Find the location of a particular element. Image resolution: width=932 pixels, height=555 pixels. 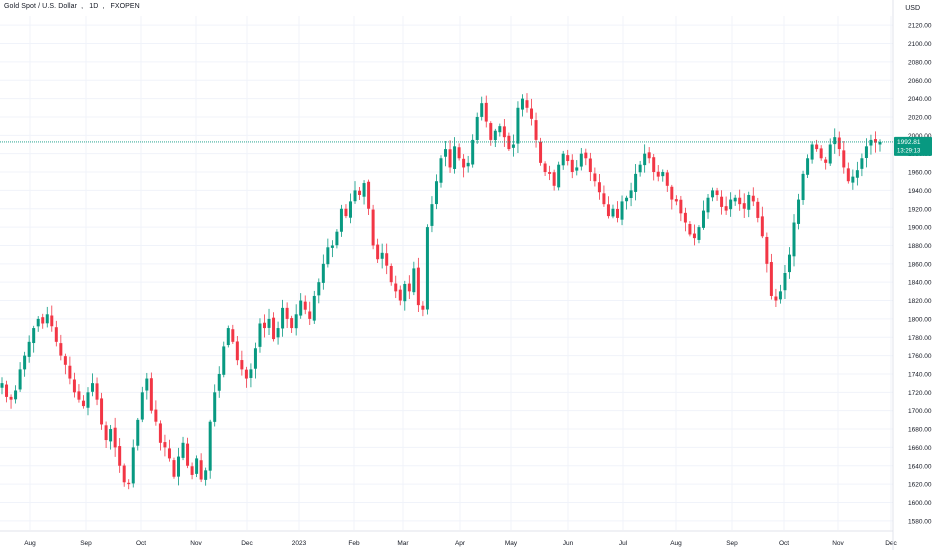

y-tick-label: 2100.00 is located at coordinates (920, 44).